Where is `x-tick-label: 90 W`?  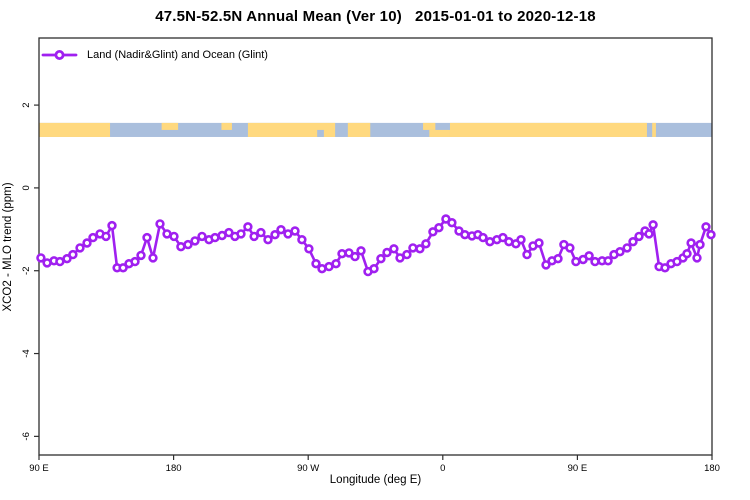
x-tick-label: 90 W is located at coordinates (308, 468).